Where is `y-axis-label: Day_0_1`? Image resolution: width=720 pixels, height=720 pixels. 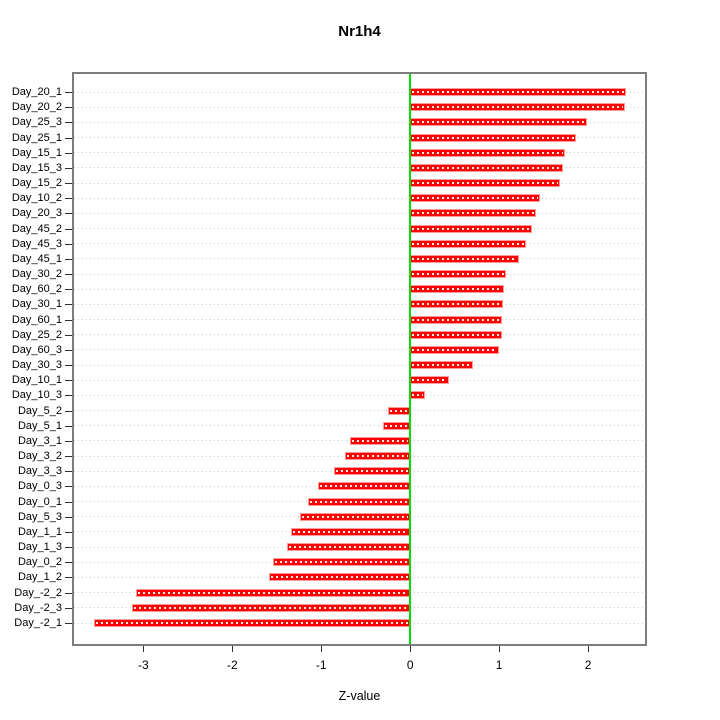
y-axis-label: Day_0_1 is located at coordinates (39, 501).